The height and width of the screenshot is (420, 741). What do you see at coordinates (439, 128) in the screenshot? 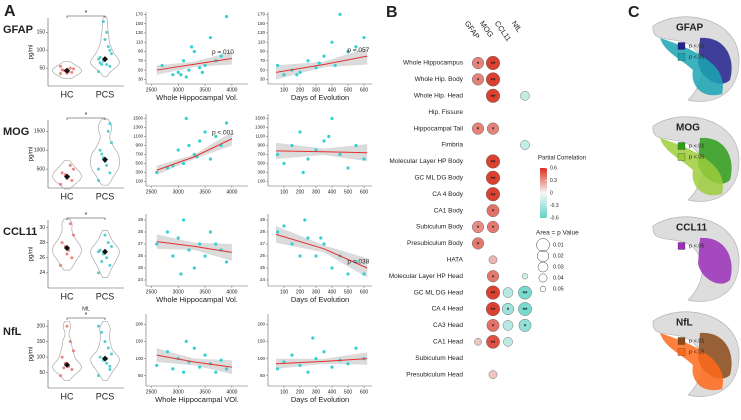
I see `row-label: Hippocampal Tail` at bounding box center [439, 128].